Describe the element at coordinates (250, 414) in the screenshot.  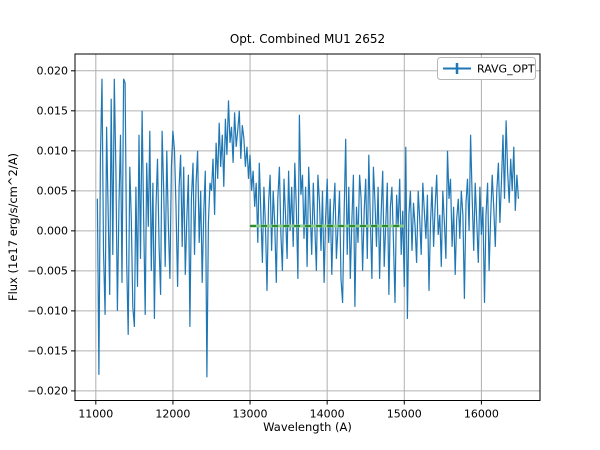
I see `x-tick-label: 13000` at that location.